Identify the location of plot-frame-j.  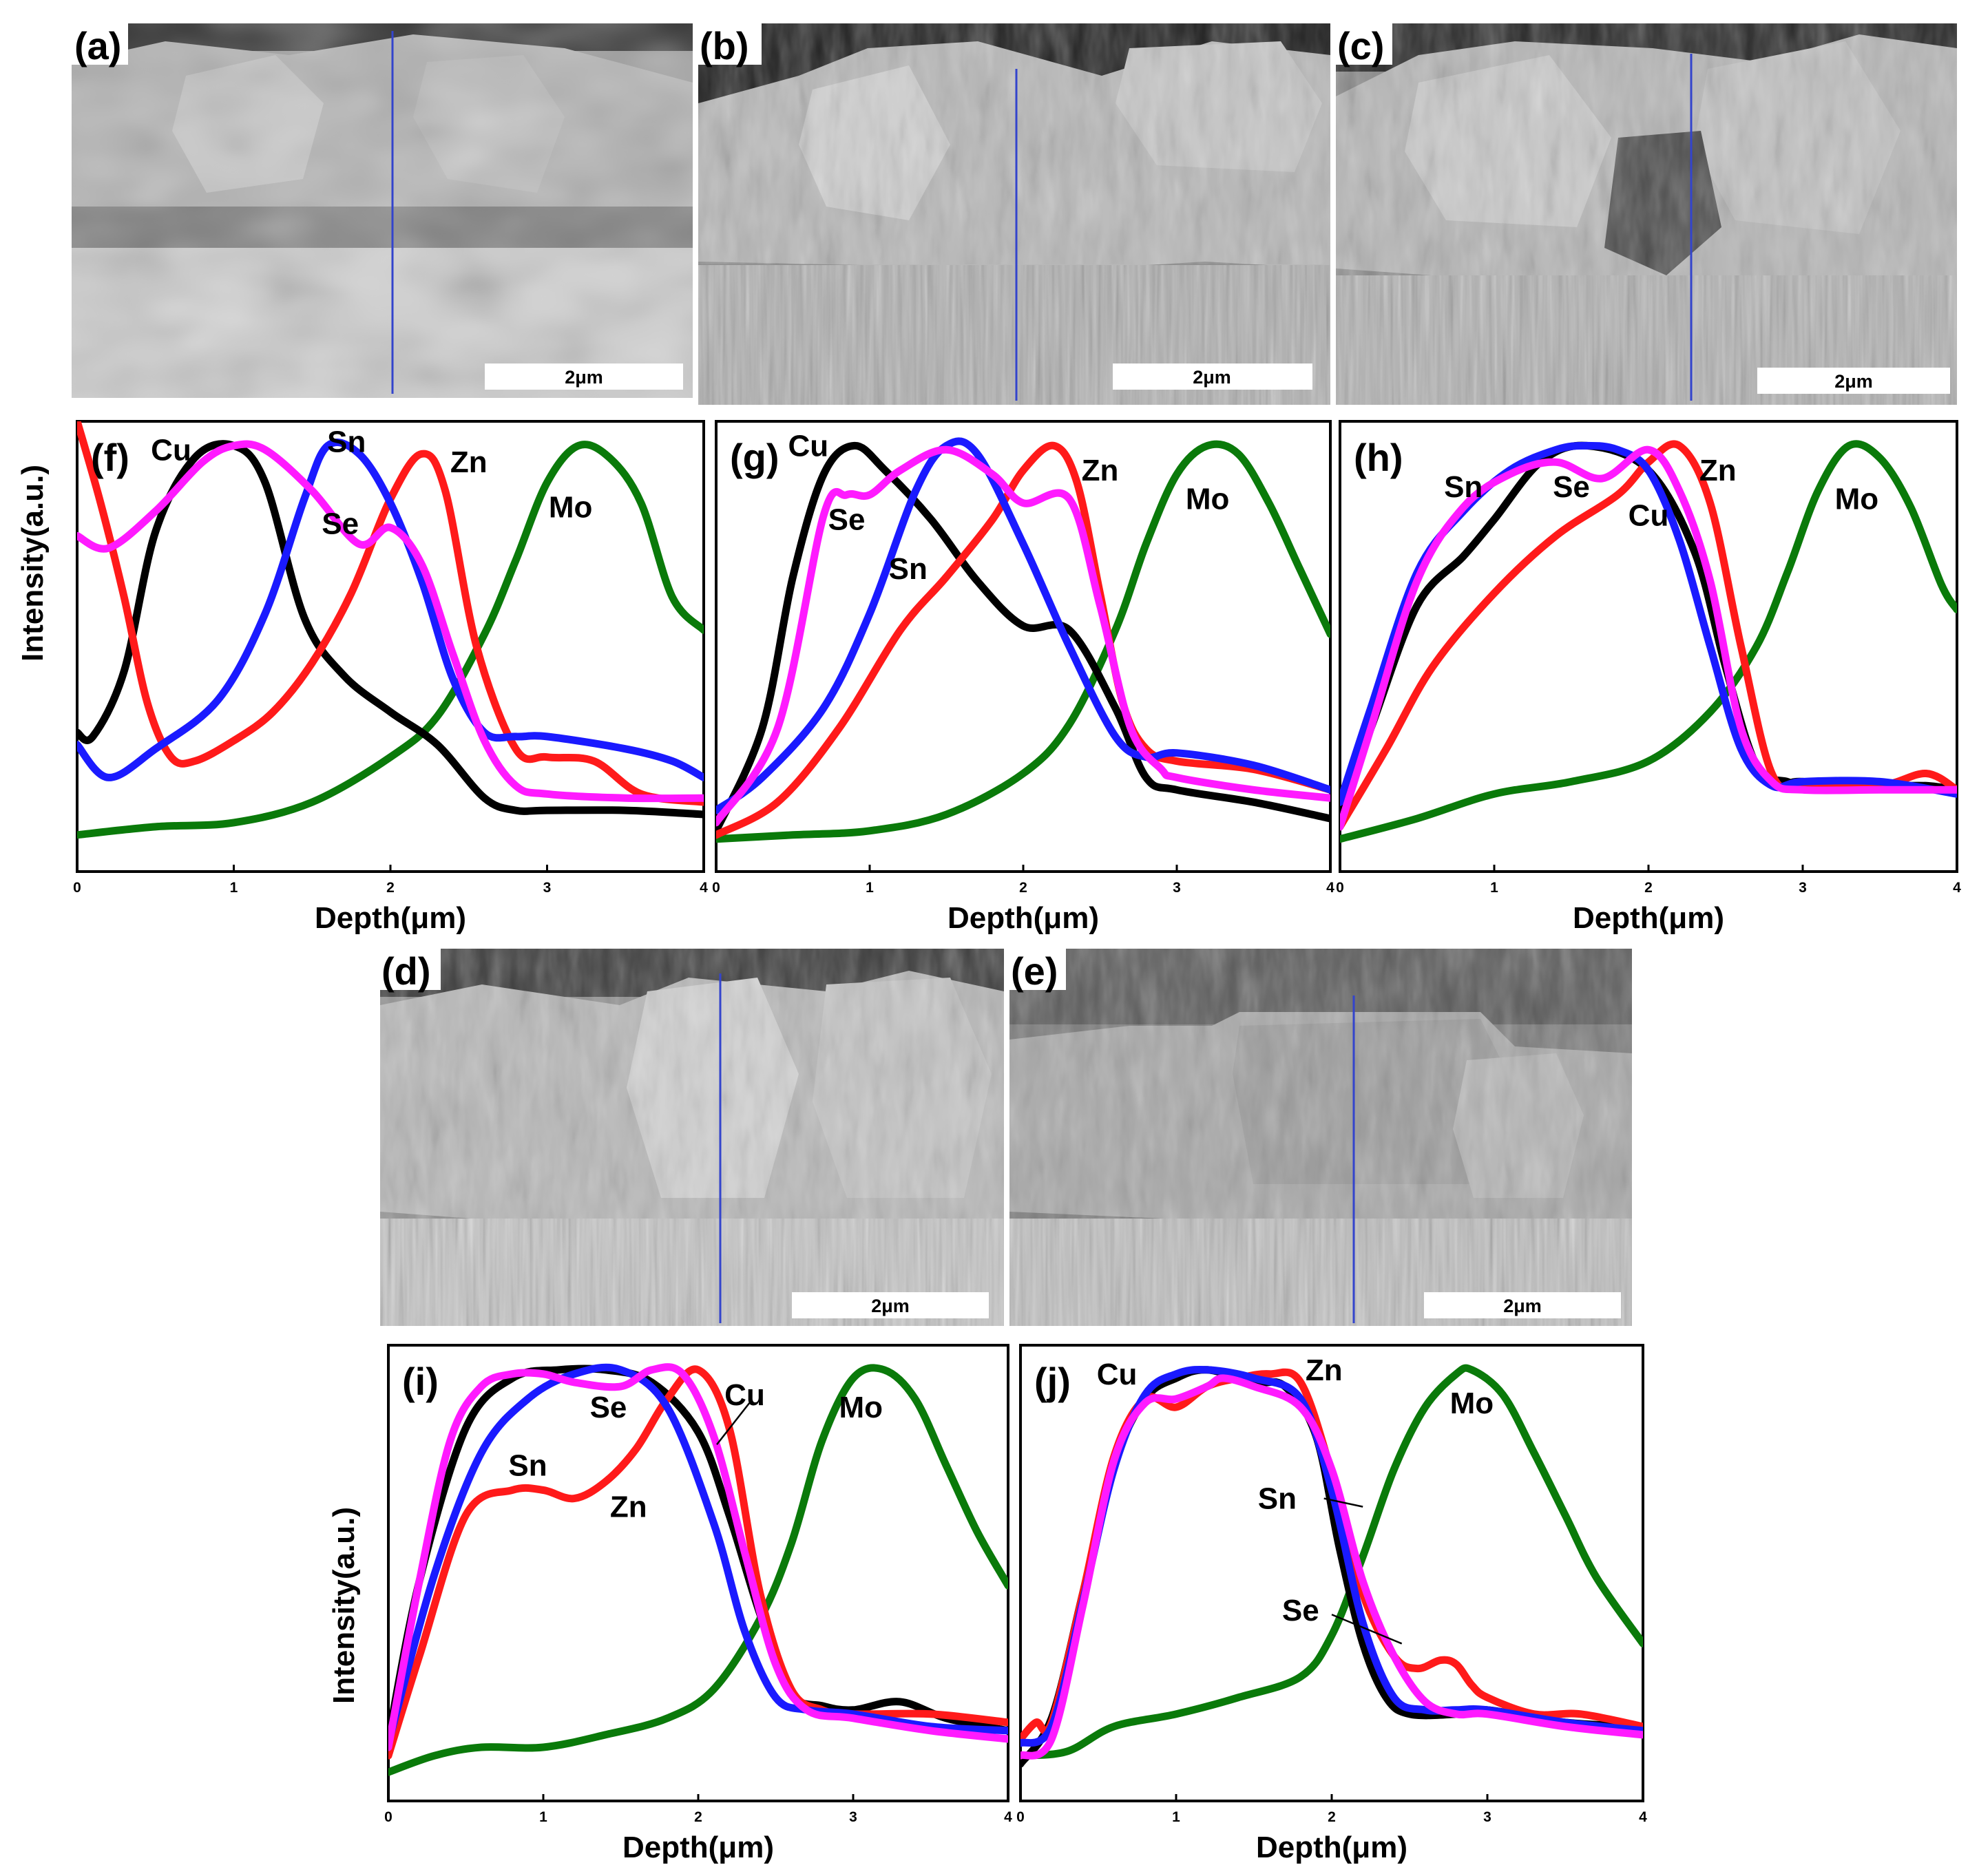
(1331, 1573).